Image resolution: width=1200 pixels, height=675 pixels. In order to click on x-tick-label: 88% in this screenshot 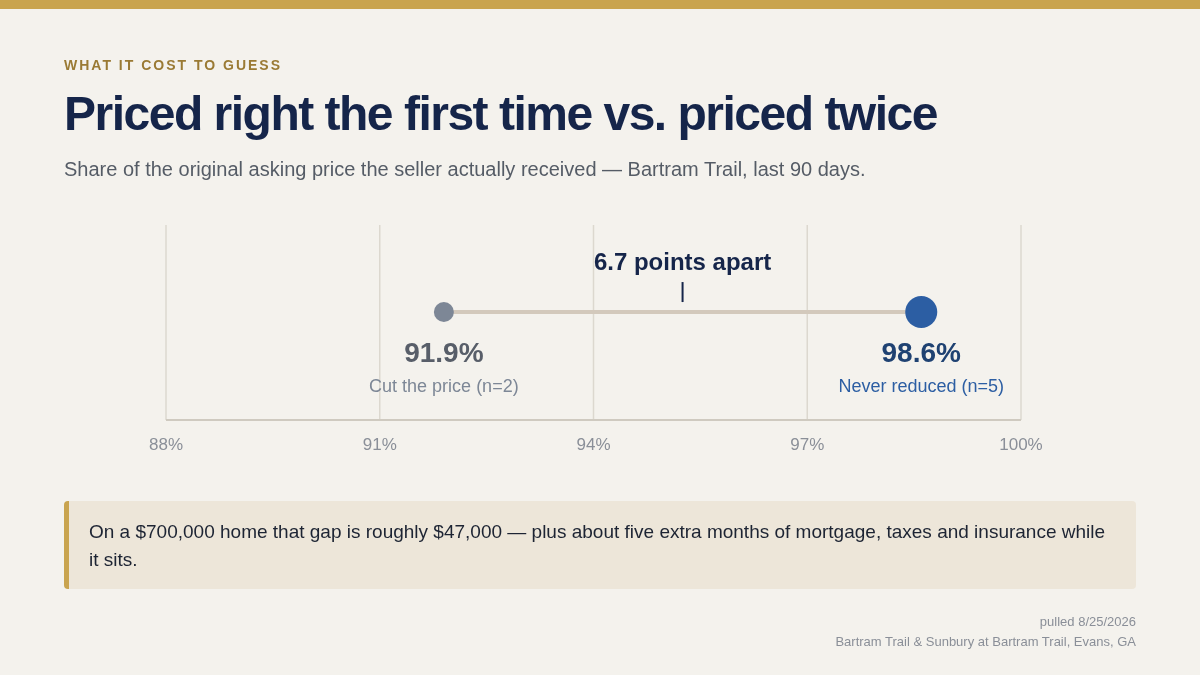, I will do `click(166, 445)`.